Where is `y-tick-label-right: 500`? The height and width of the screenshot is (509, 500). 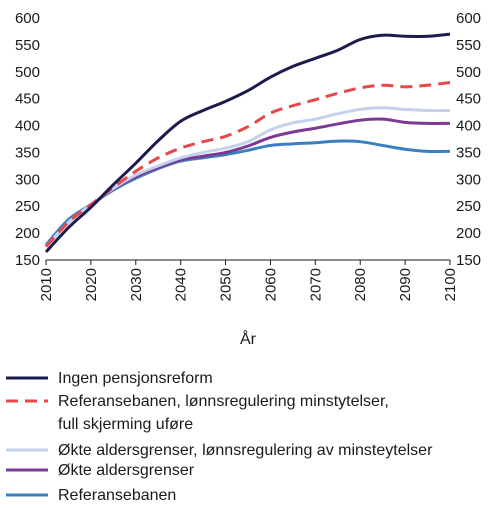 y-tick-label-right: 500 is located at coordinates (468, 72).